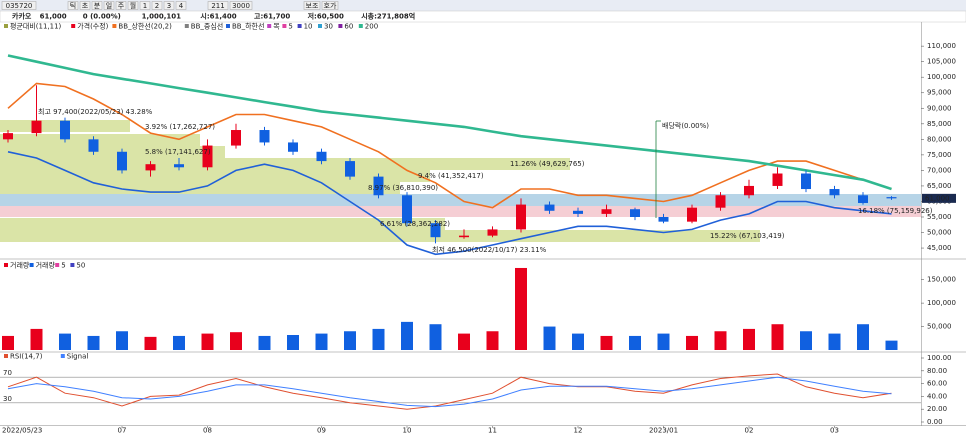  What do you see at coordinates (939, 170) in the screenshot?
I see `y-tick-label: 70,000` at bounding box center [939, 170].